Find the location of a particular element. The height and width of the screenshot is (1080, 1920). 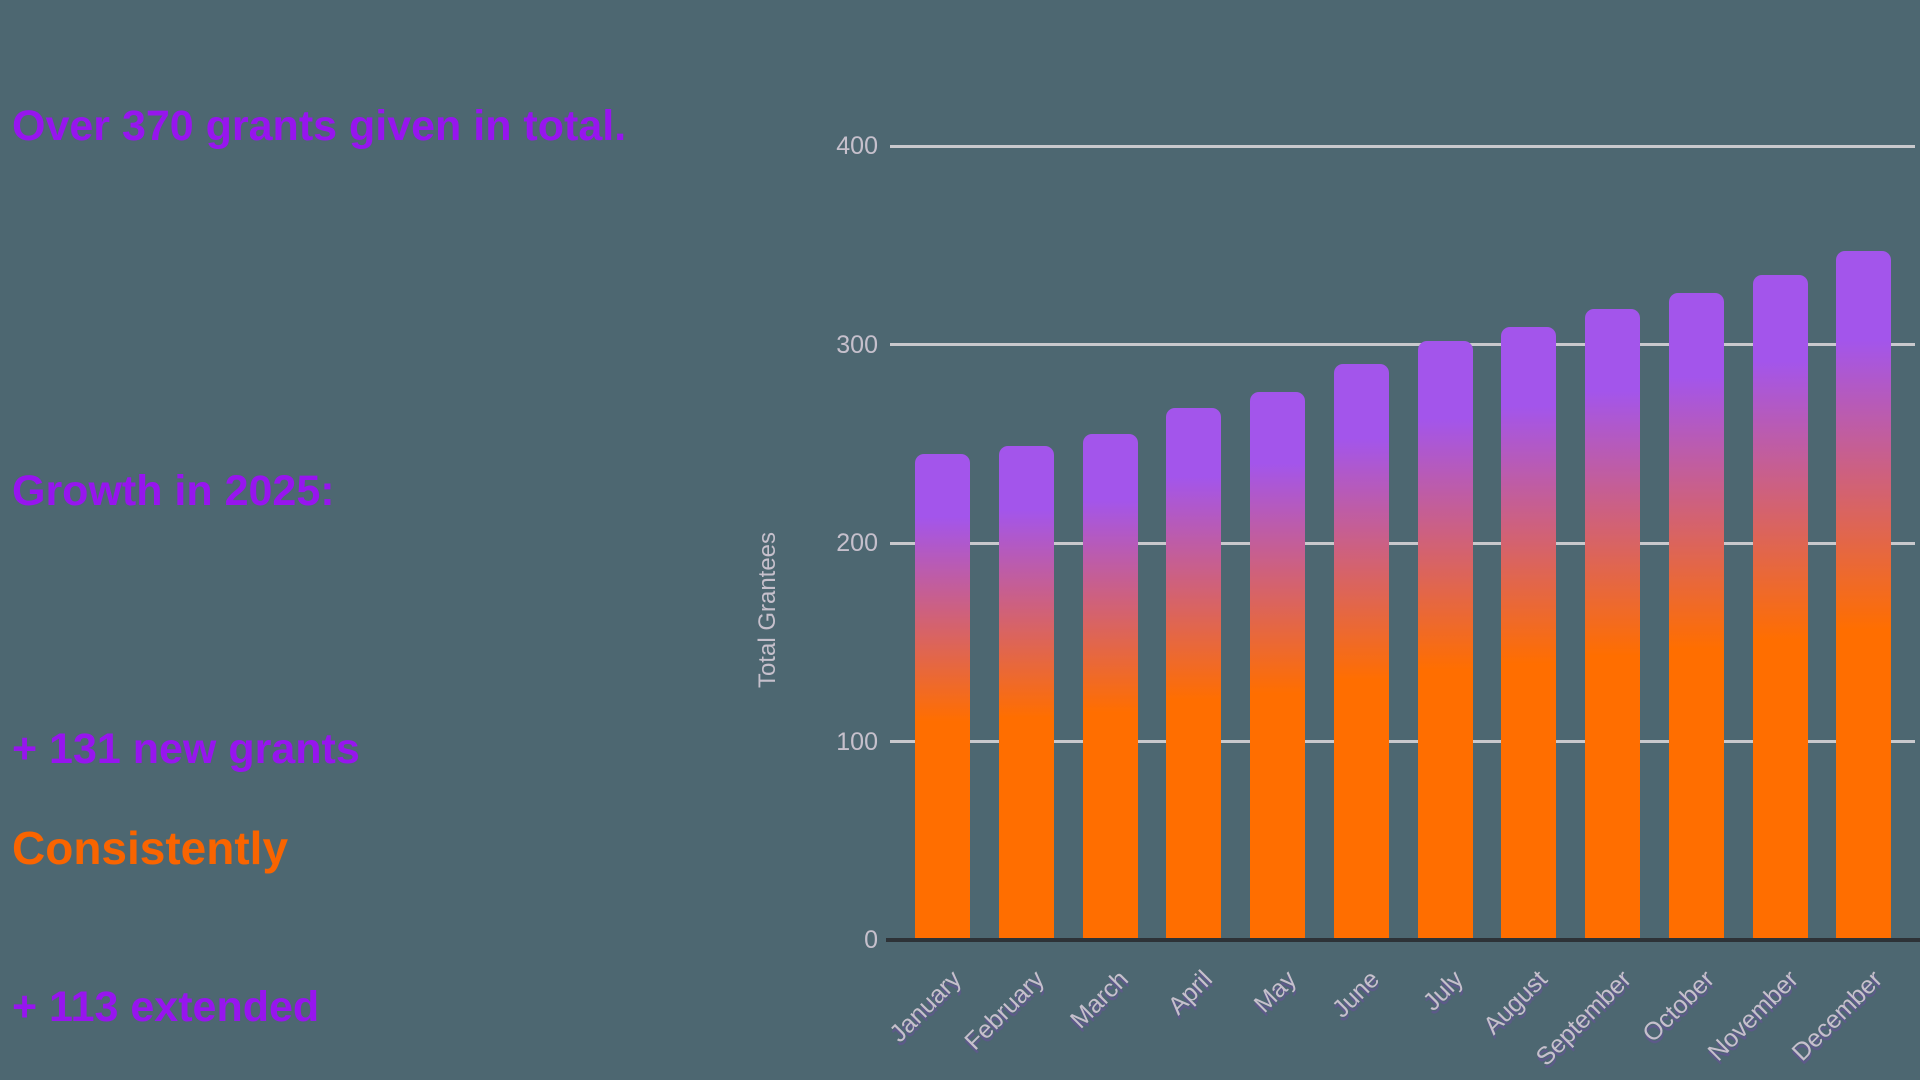

bar-february is located at coordinates (1026, 692).